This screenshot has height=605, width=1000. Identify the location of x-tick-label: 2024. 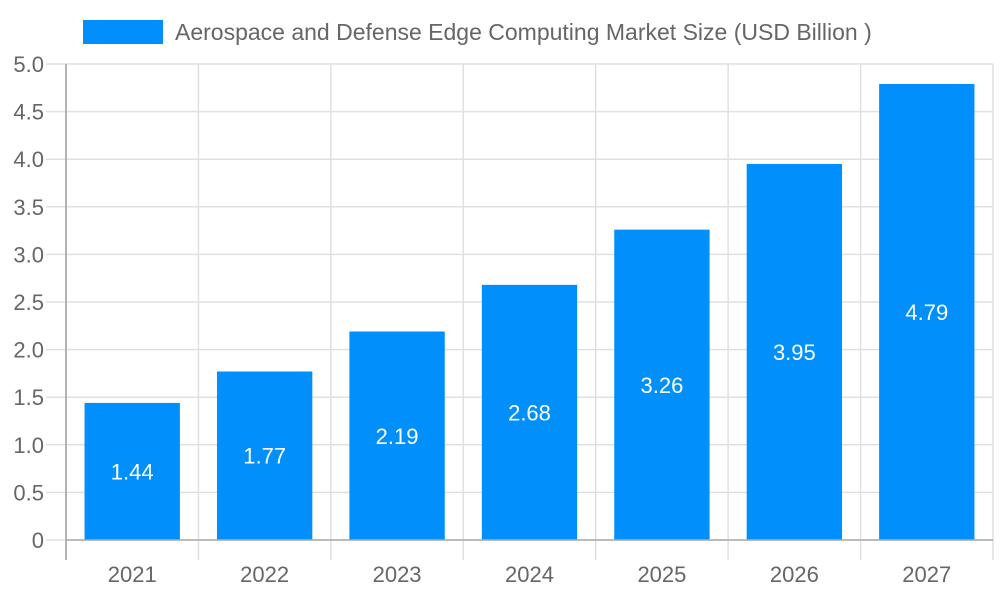
(529, 574).